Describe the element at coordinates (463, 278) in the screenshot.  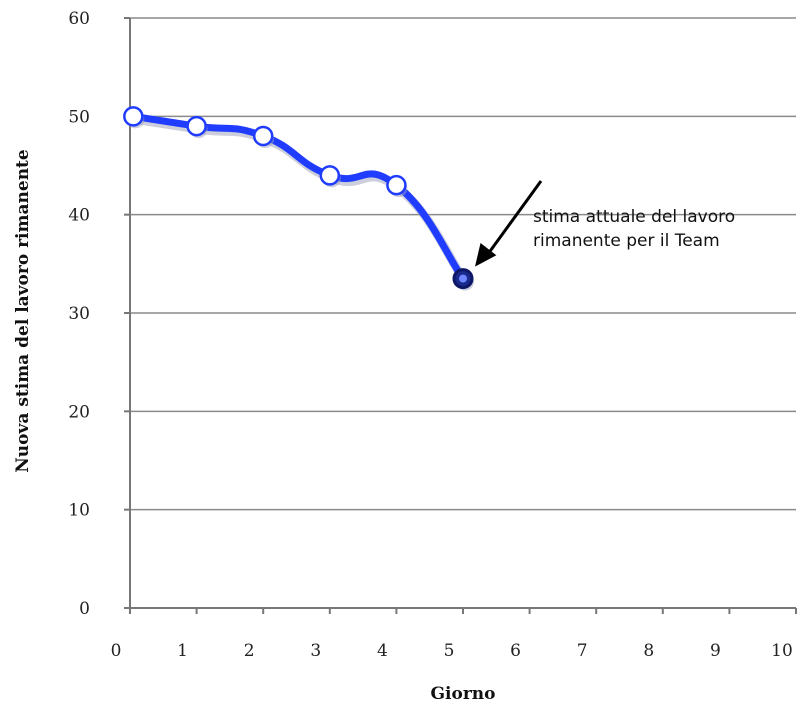
I see `data-point-highlight` at that location.